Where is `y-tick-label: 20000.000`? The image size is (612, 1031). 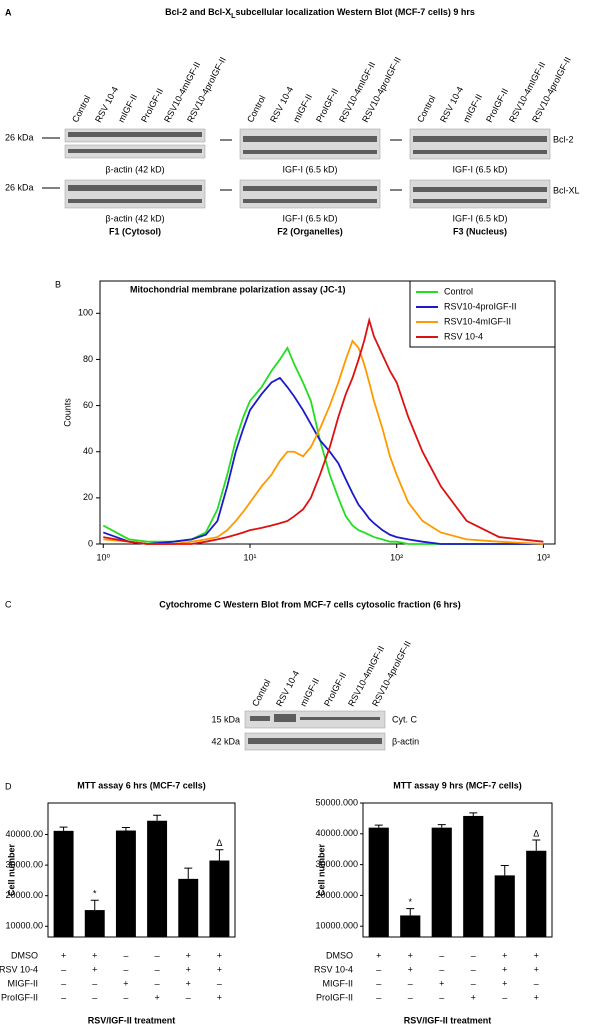
y-tick-label: 20000.000 is located at coordinates (336, 895).